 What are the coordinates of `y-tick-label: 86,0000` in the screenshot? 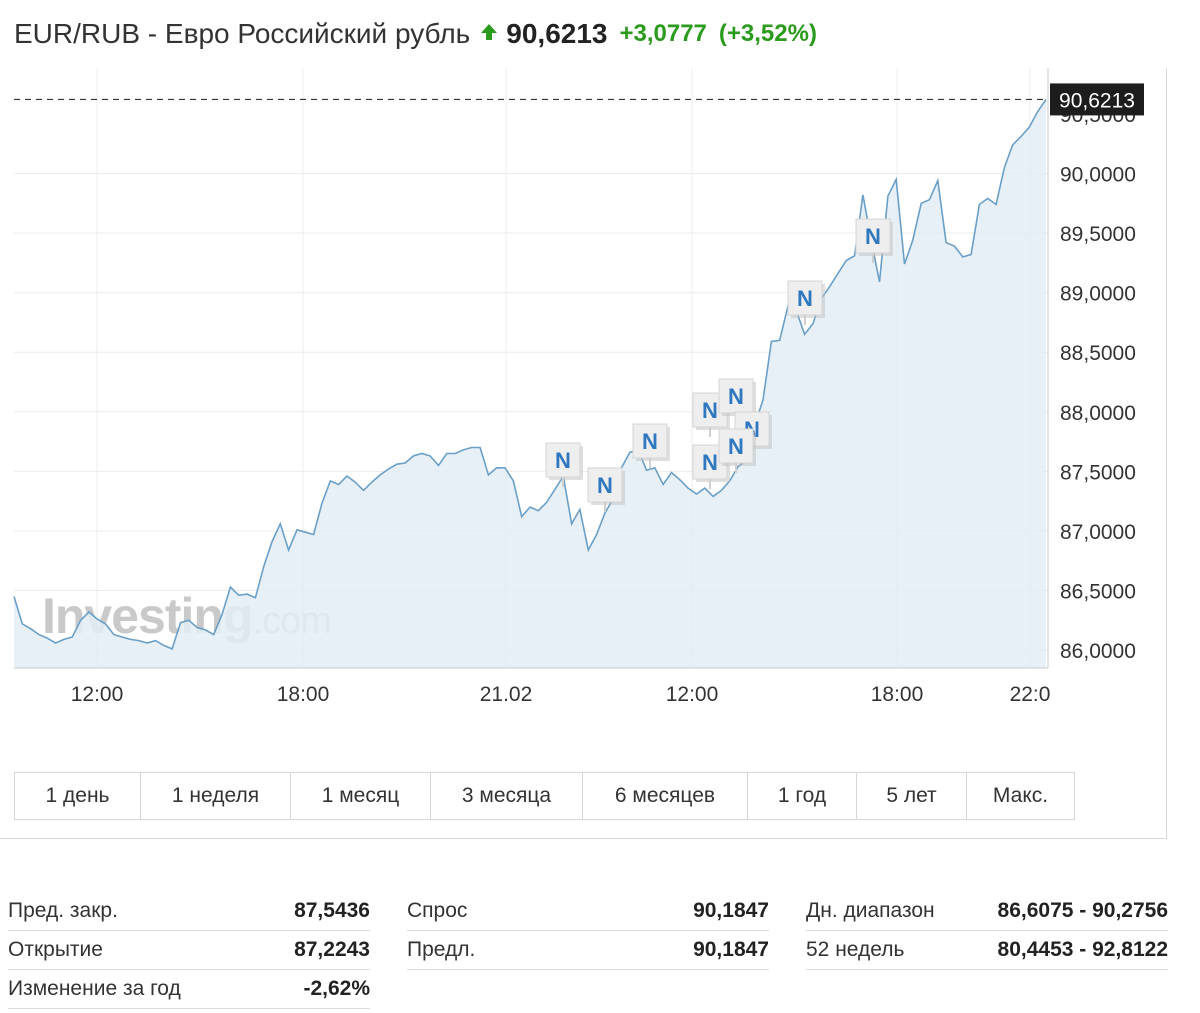 It's located at (1098, 651).